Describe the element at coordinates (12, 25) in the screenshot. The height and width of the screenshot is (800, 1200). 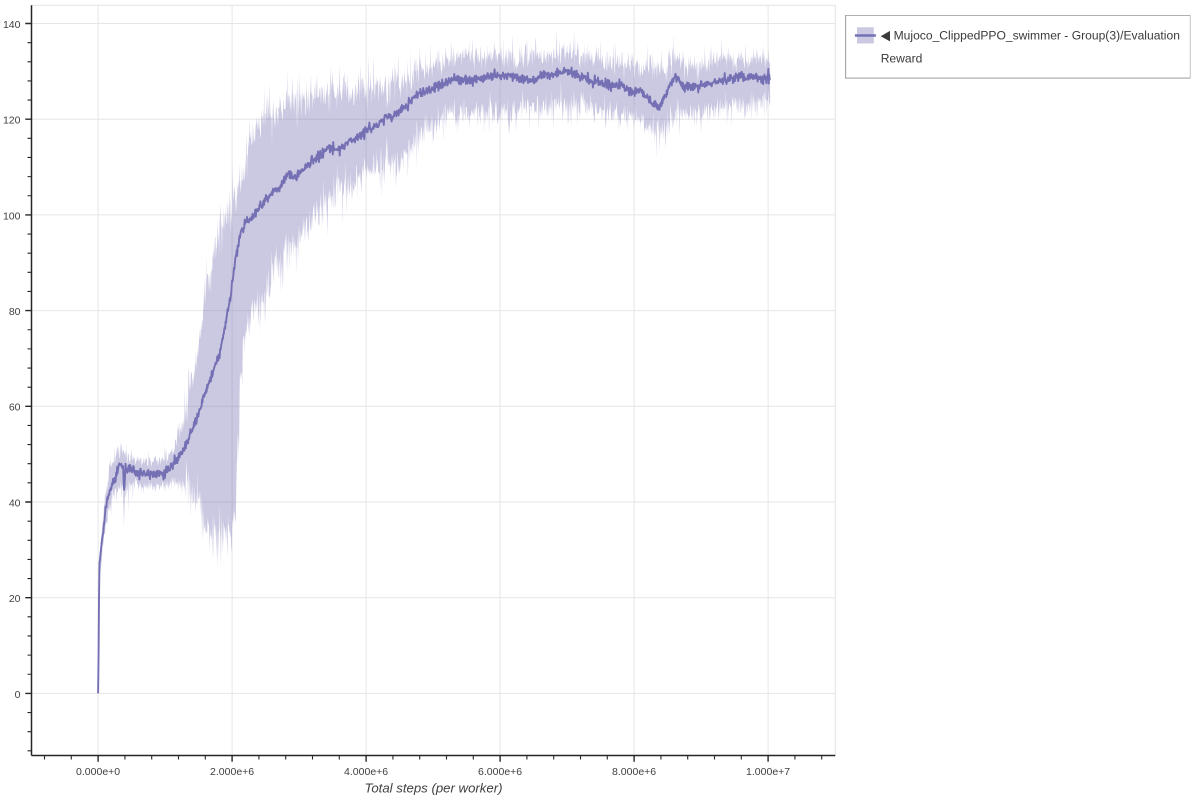
I see `svg-text: 140` at that location.